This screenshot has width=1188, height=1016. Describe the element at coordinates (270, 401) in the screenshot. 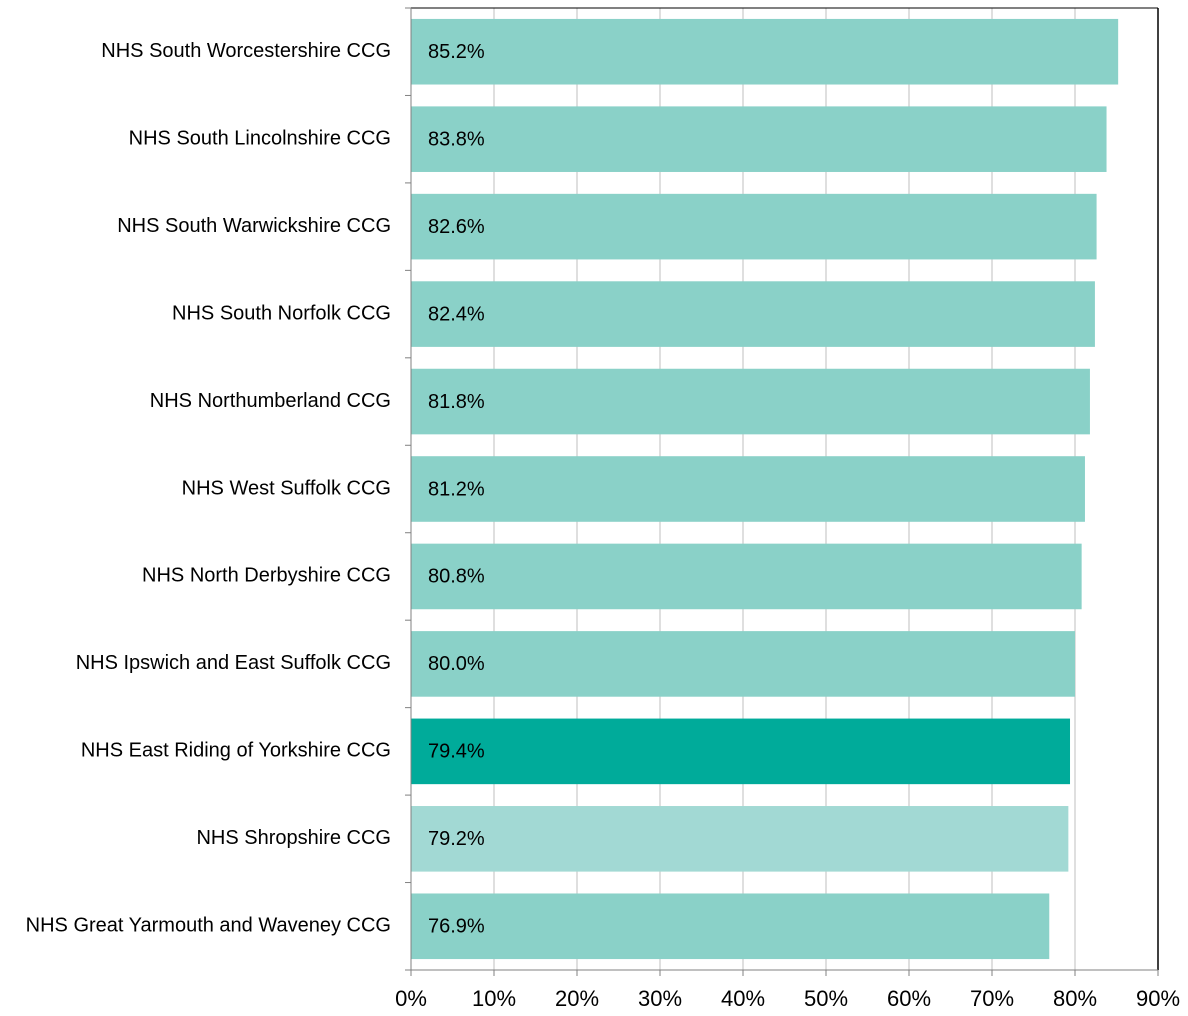

I see `y-tick-label: NHS Northumberland CCG` at that location.